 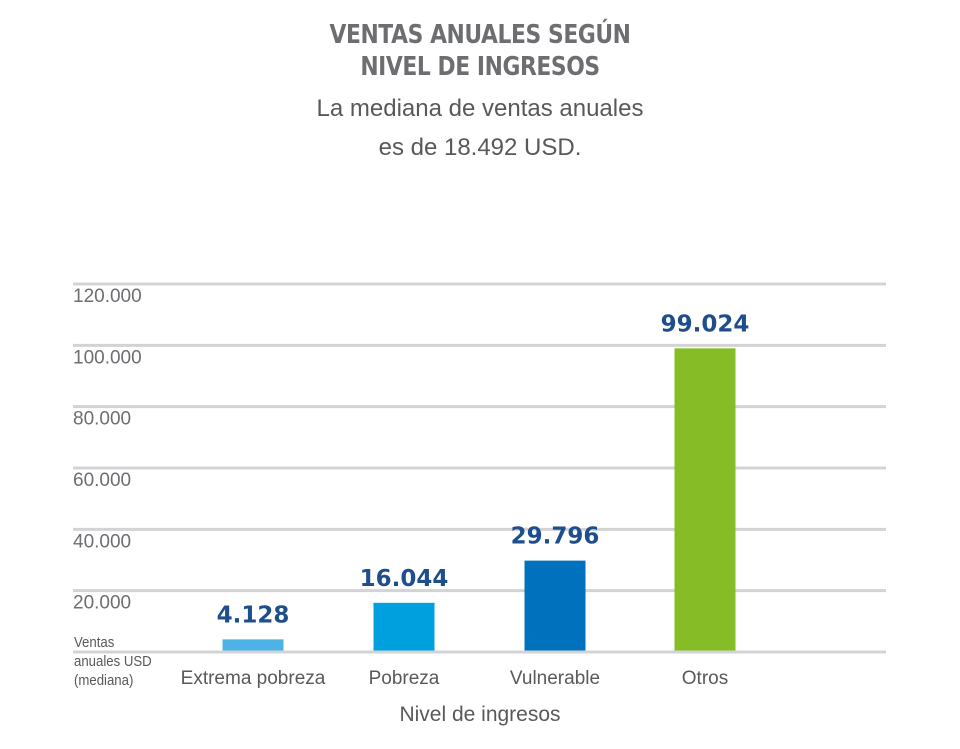 What do you see at coordinates (107, 357) in the screenshot?
I see `y-tick-label: 100.000` at bounding box center [107, 357].